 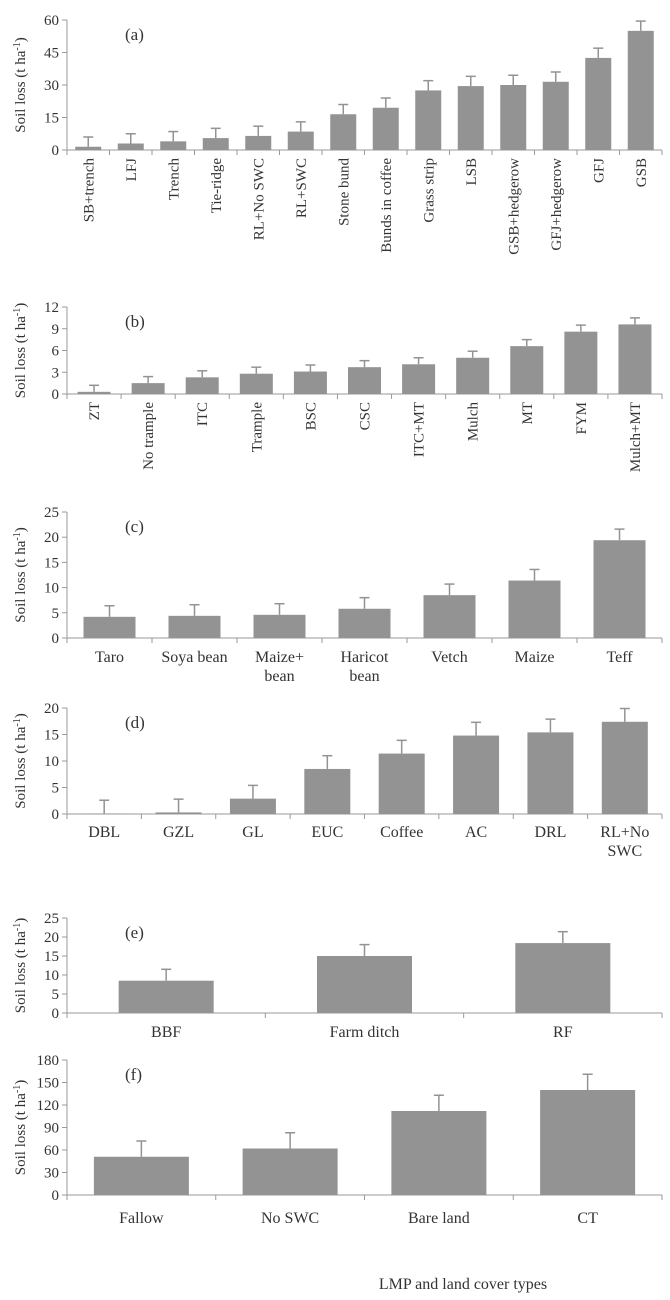 I want to click on x-tick-label: LFJ, so click(x=132, y=170).